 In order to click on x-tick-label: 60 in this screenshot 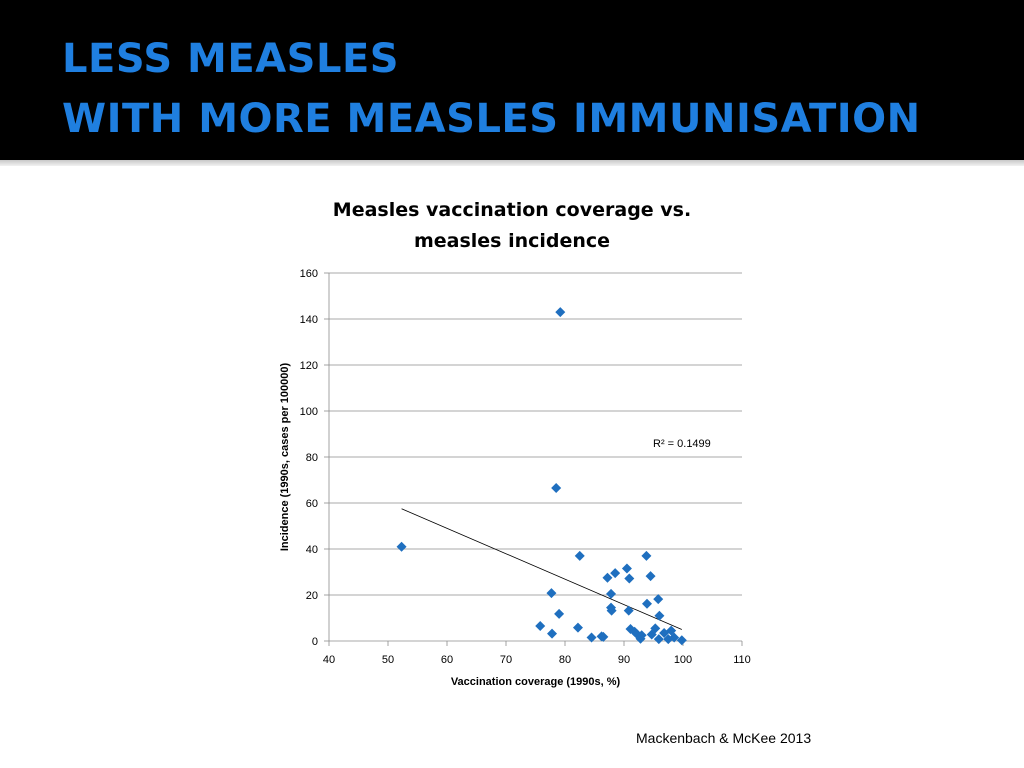, I will do `click(447, 660)`.